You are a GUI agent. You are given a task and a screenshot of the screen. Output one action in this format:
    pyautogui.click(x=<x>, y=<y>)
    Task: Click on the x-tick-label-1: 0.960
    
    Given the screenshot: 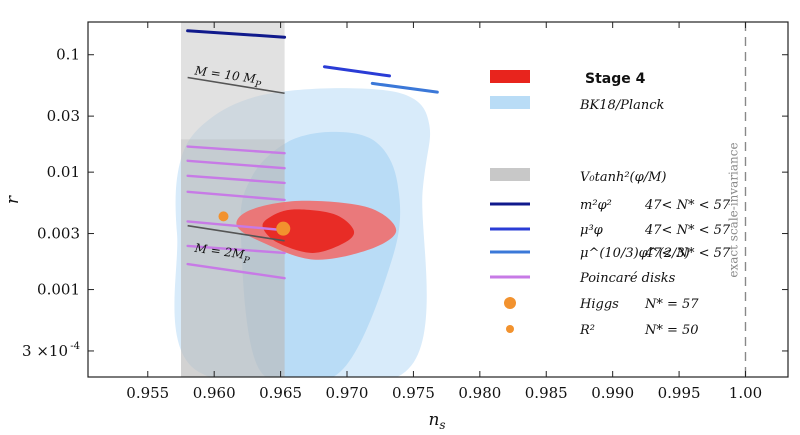 What is the action you would take?
    pyautogui.click(x=214, y=393)
    